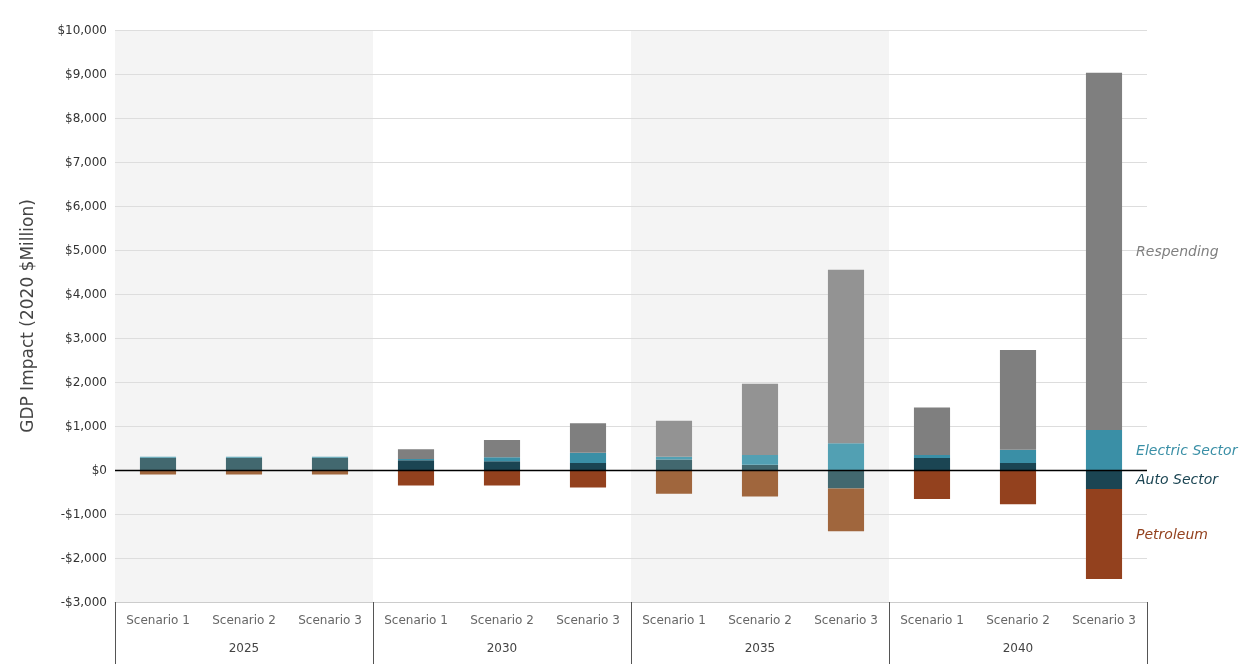  What do you see at coordinates (86, 382) in the screenshot?
I see `y-tick-label: $2,000` at bounding box center [86, 382].